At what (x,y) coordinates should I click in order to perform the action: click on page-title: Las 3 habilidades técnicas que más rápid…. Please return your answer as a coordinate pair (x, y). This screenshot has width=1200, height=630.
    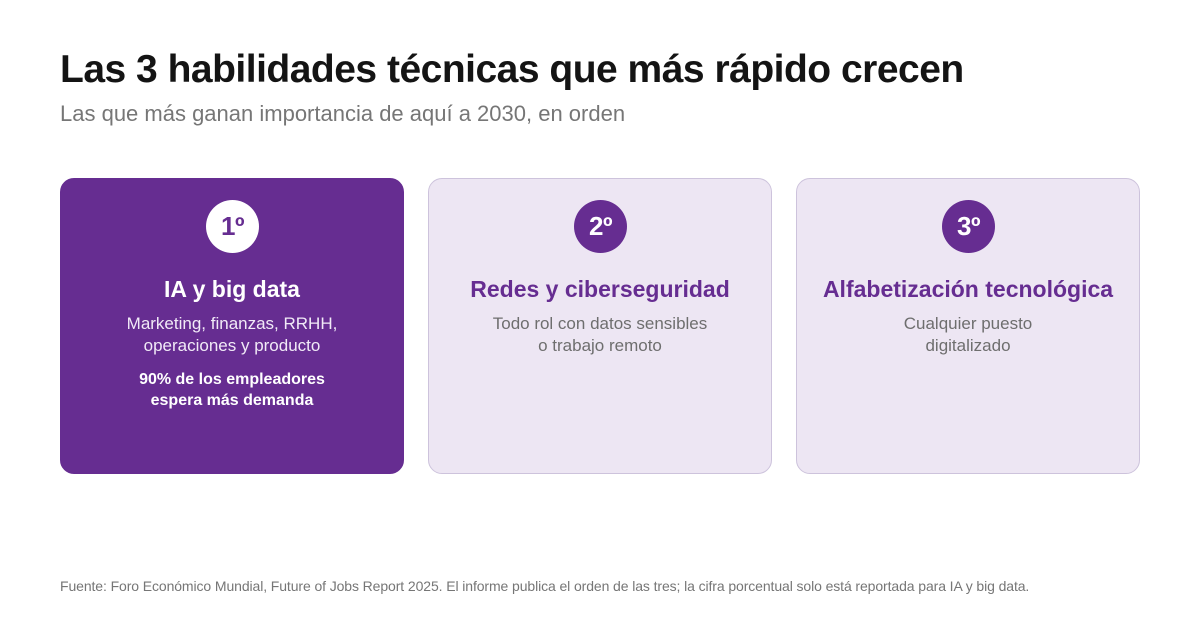
    Looking at the image, I should click on (512, 69).